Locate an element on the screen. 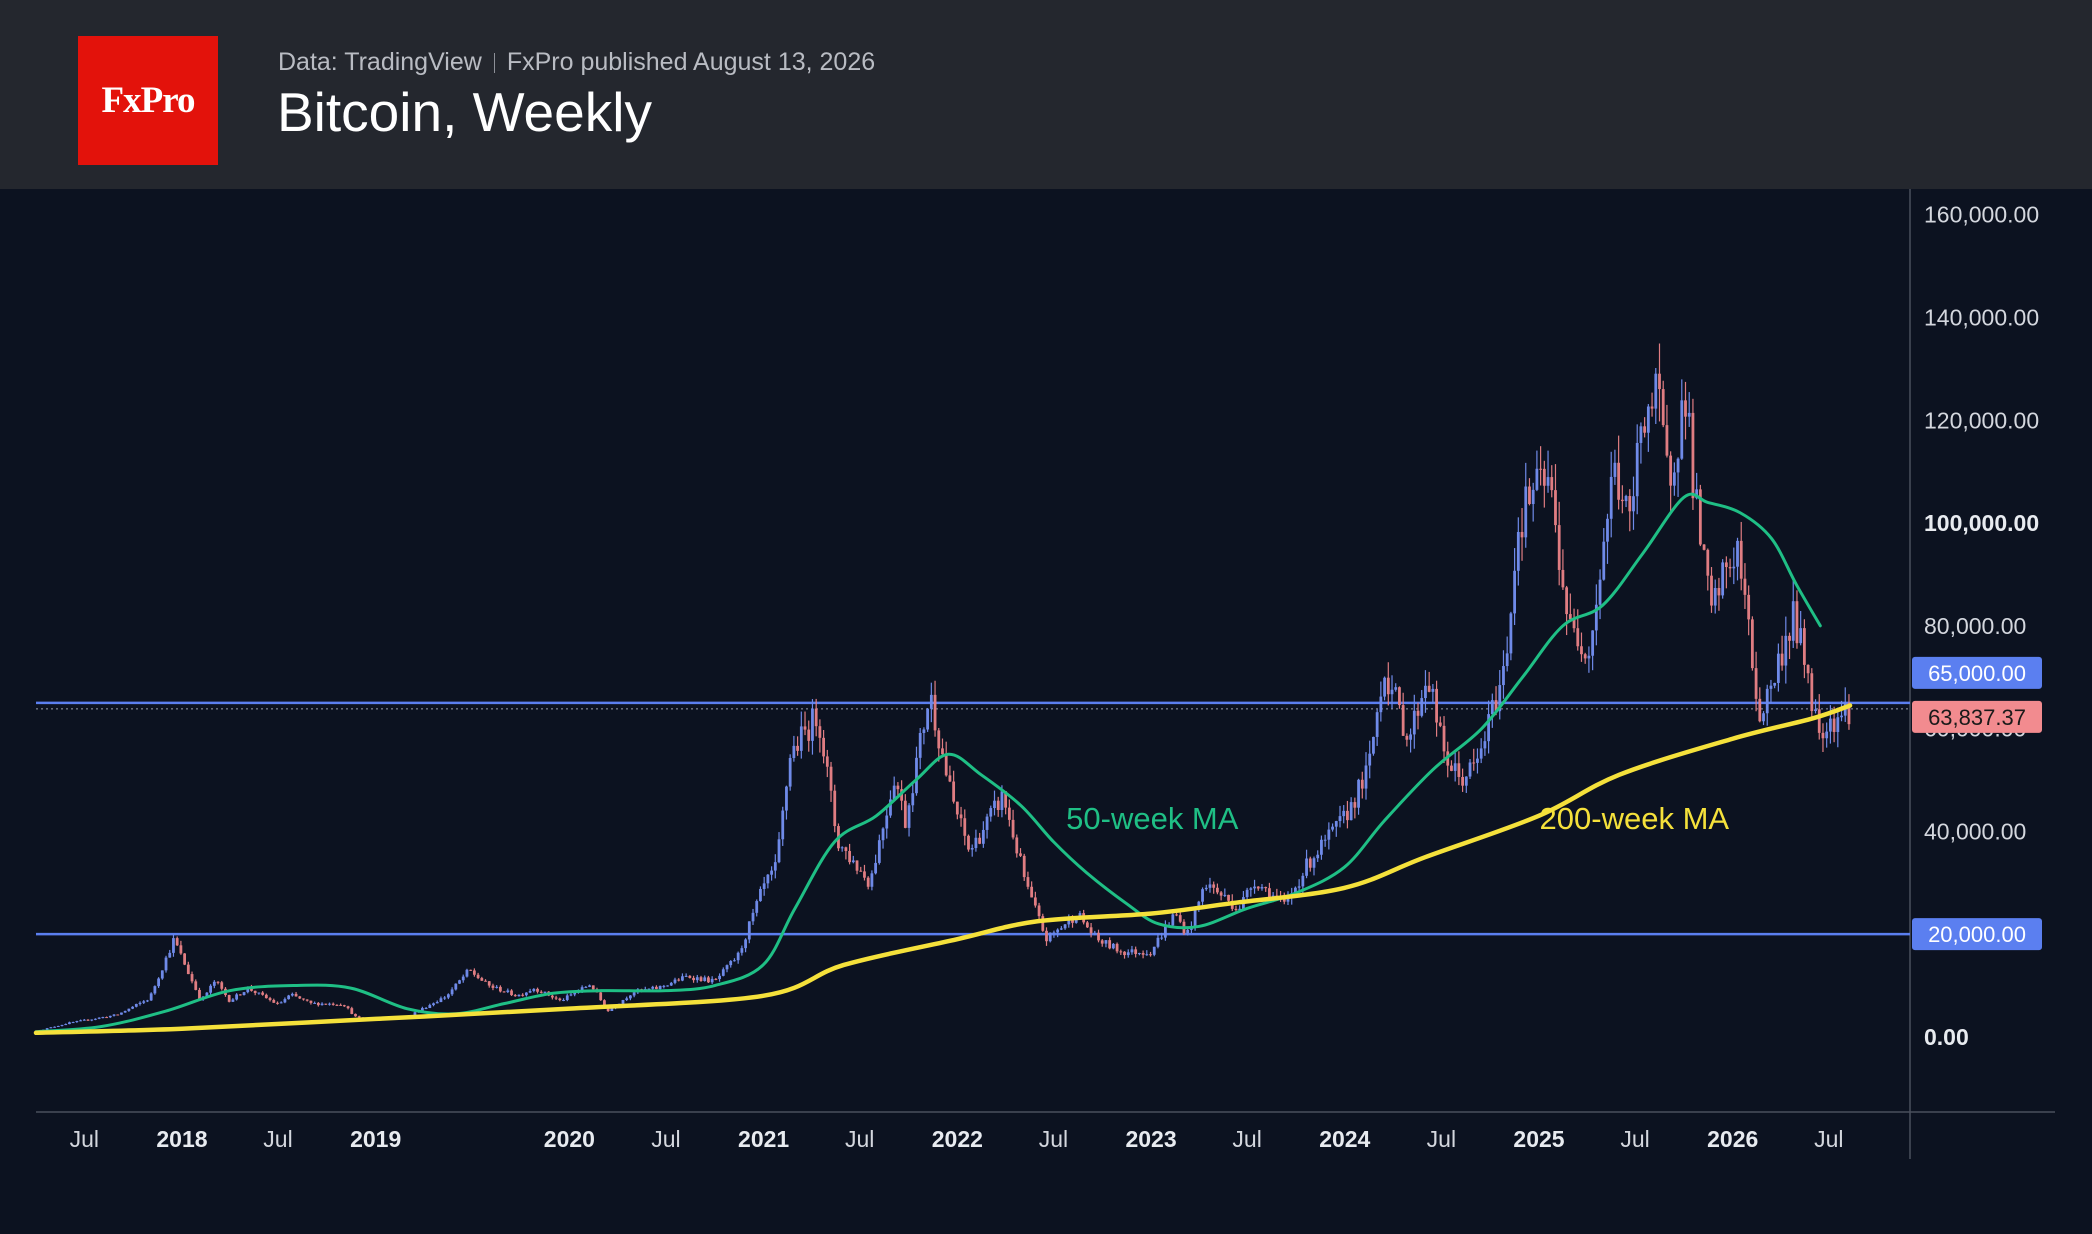  x-tick-label-2: Jul is located at coordinates (277, 1139).